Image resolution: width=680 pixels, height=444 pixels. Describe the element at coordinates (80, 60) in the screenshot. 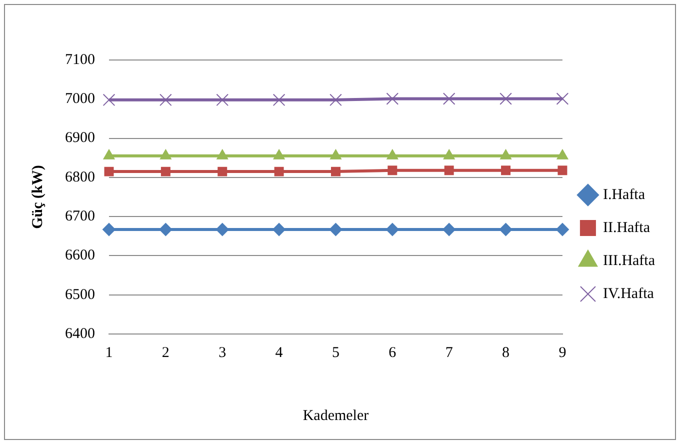

I see `y-tick-label: 7100` at that location.